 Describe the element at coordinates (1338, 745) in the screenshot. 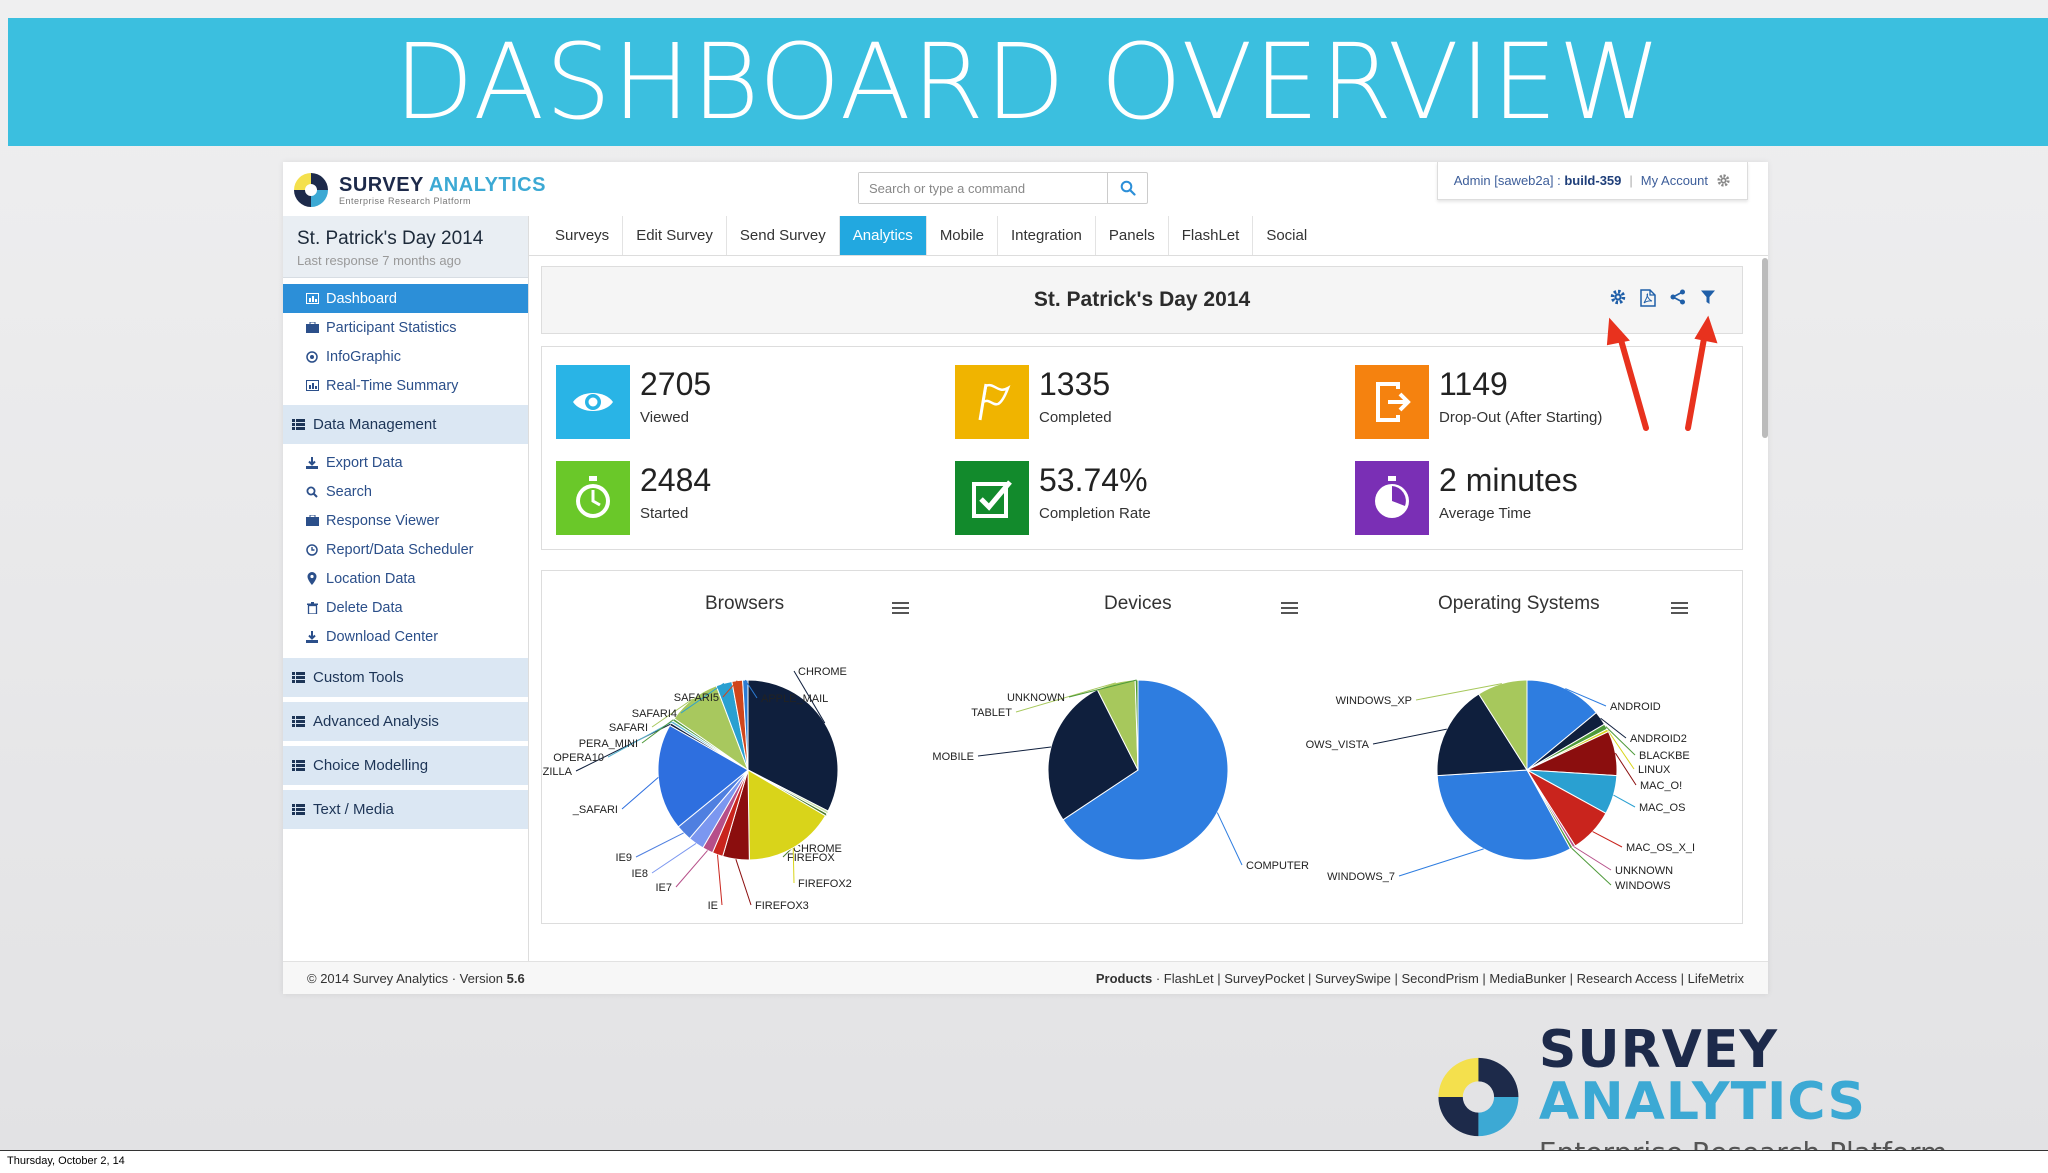

I see `slice-label: OWS_VISTA` at that location.